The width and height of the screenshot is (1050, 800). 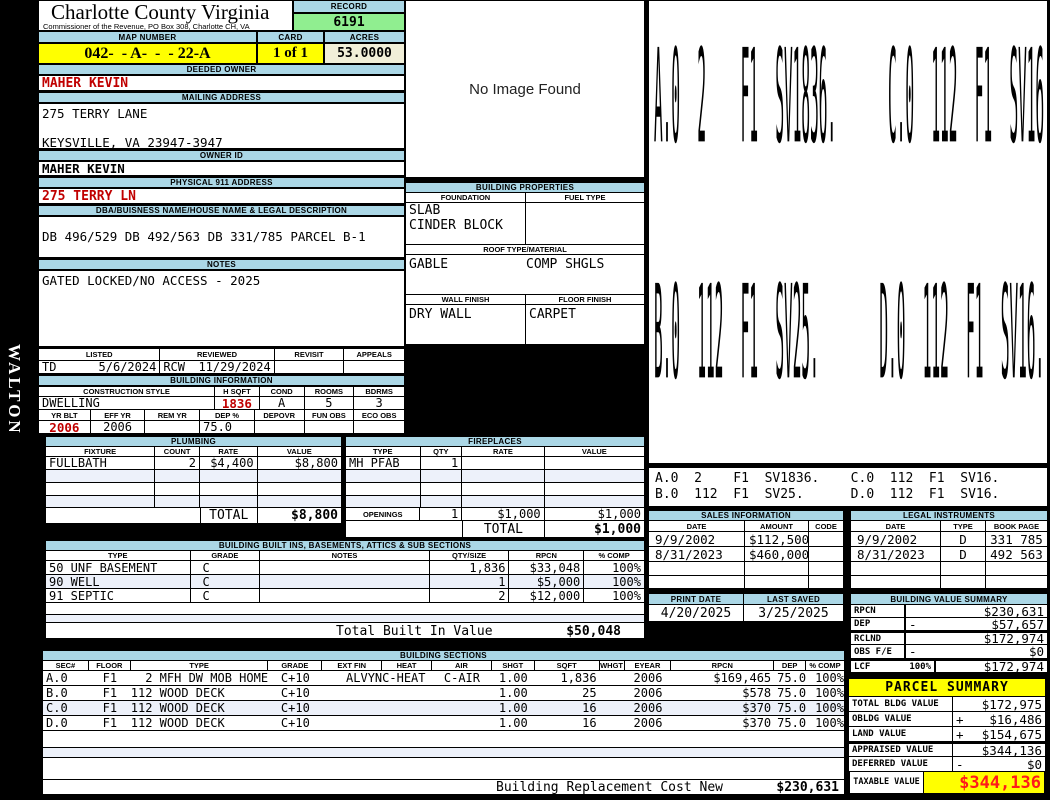 What do you see at coordinates (757, 693) in the screenshot?
I see `rpcn-value: $578` at bounding box center [757, 693].